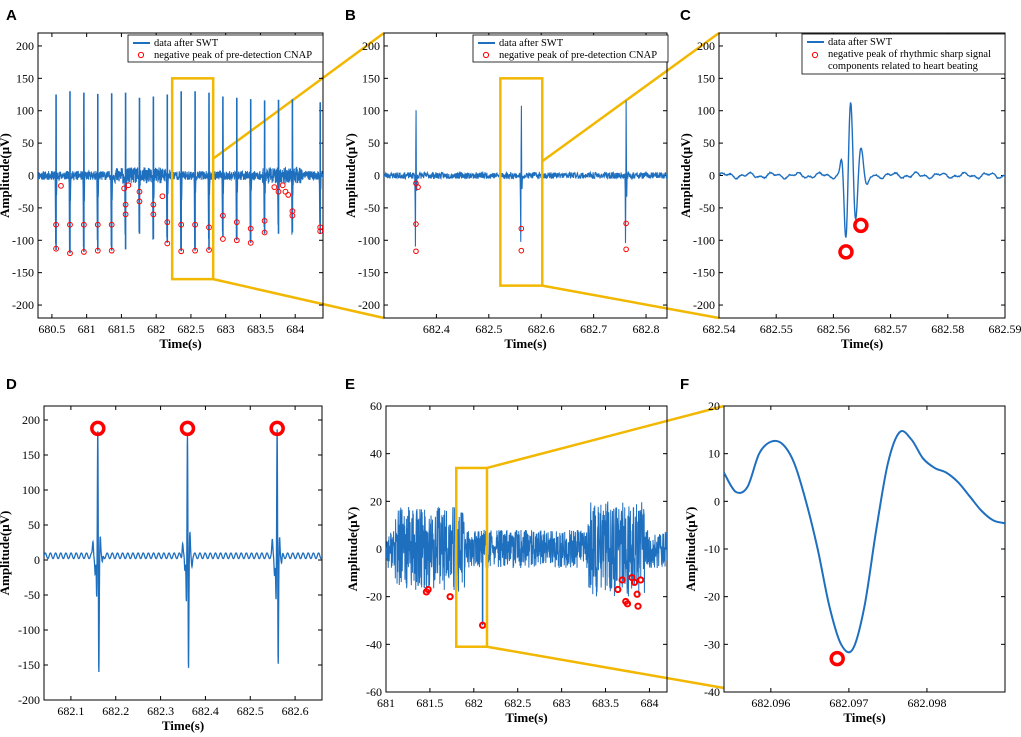 The width and height of the screenshot is (1021, 737). Describe the element at coordinates (947, 329) in the screenshot. I see `x-tick-label: 682.58` at that location.